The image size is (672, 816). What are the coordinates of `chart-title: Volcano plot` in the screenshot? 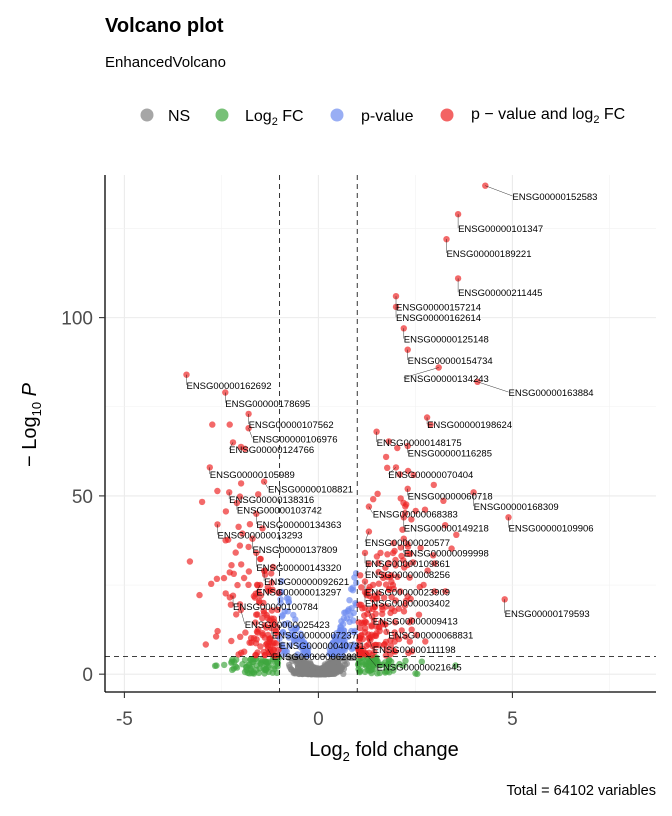 It's located at (164, 26).